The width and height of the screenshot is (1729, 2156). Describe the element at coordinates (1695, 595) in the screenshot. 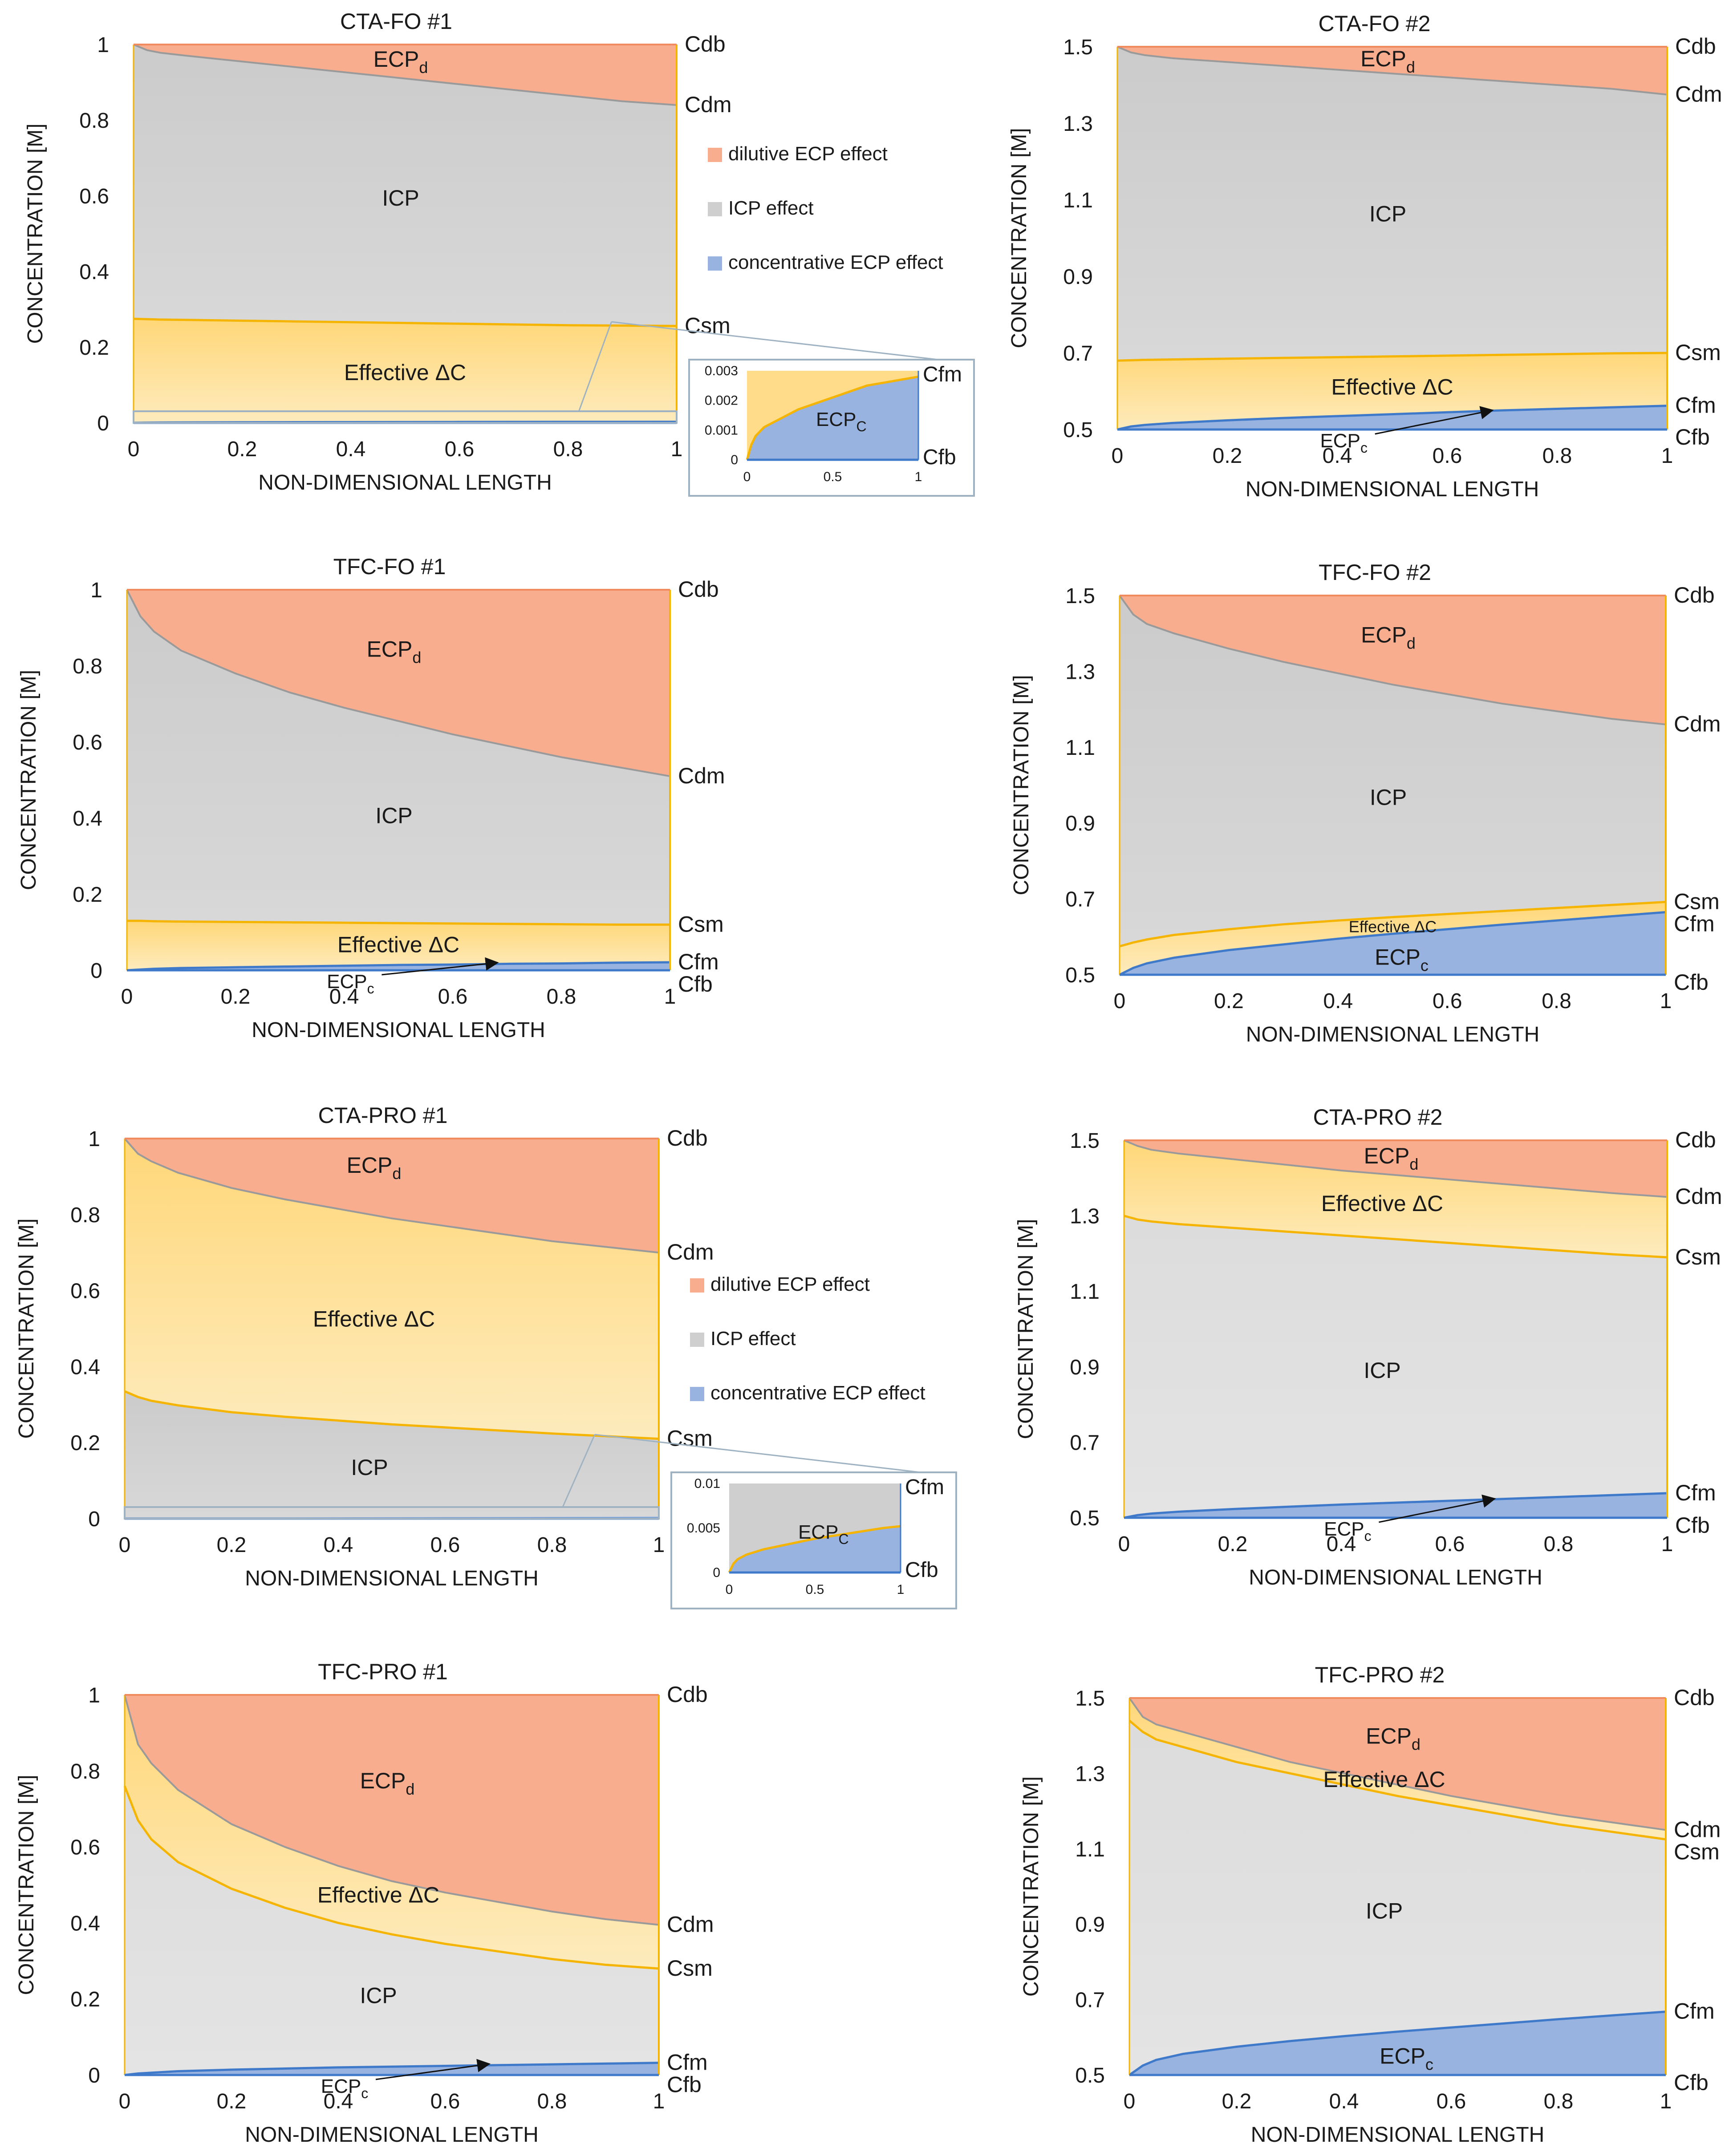

I see `end-label-cdb: Cdb` at that location.